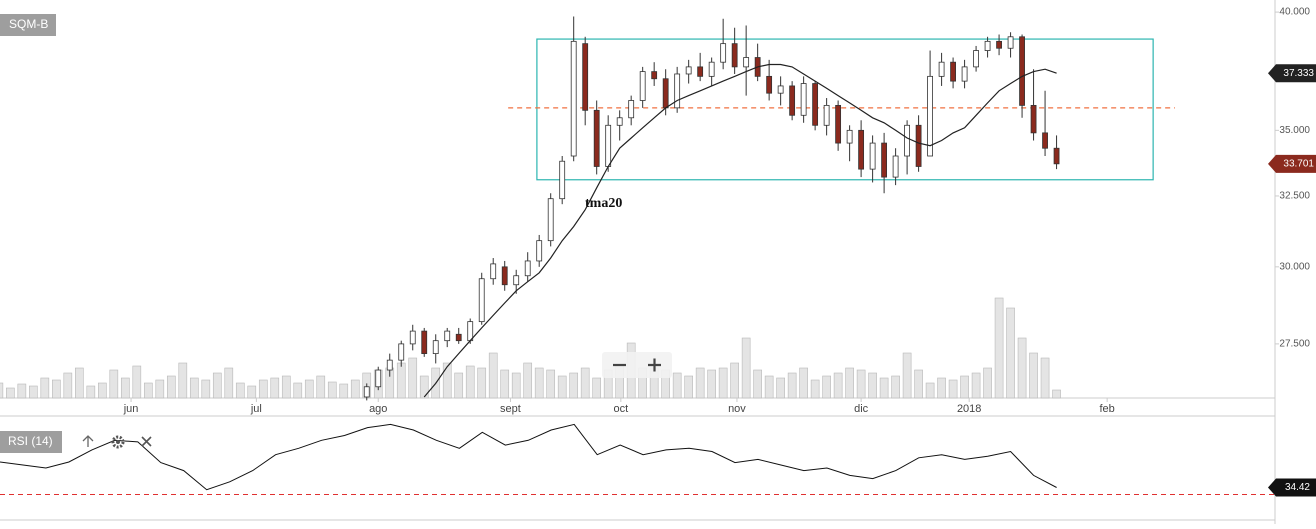 This screenshot has width=1316, height=529. Describe the element at coordinates (737, 409) in the screenshot. I see `x-tick-label: nov` at that location.